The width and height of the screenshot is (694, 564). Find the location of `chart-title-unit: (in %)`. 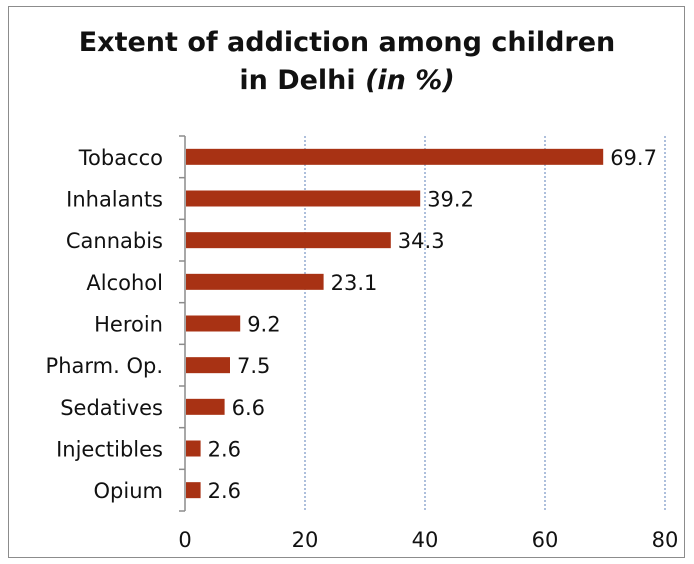

chart-title-unit: (in %) is located at coordinates (410, 80).